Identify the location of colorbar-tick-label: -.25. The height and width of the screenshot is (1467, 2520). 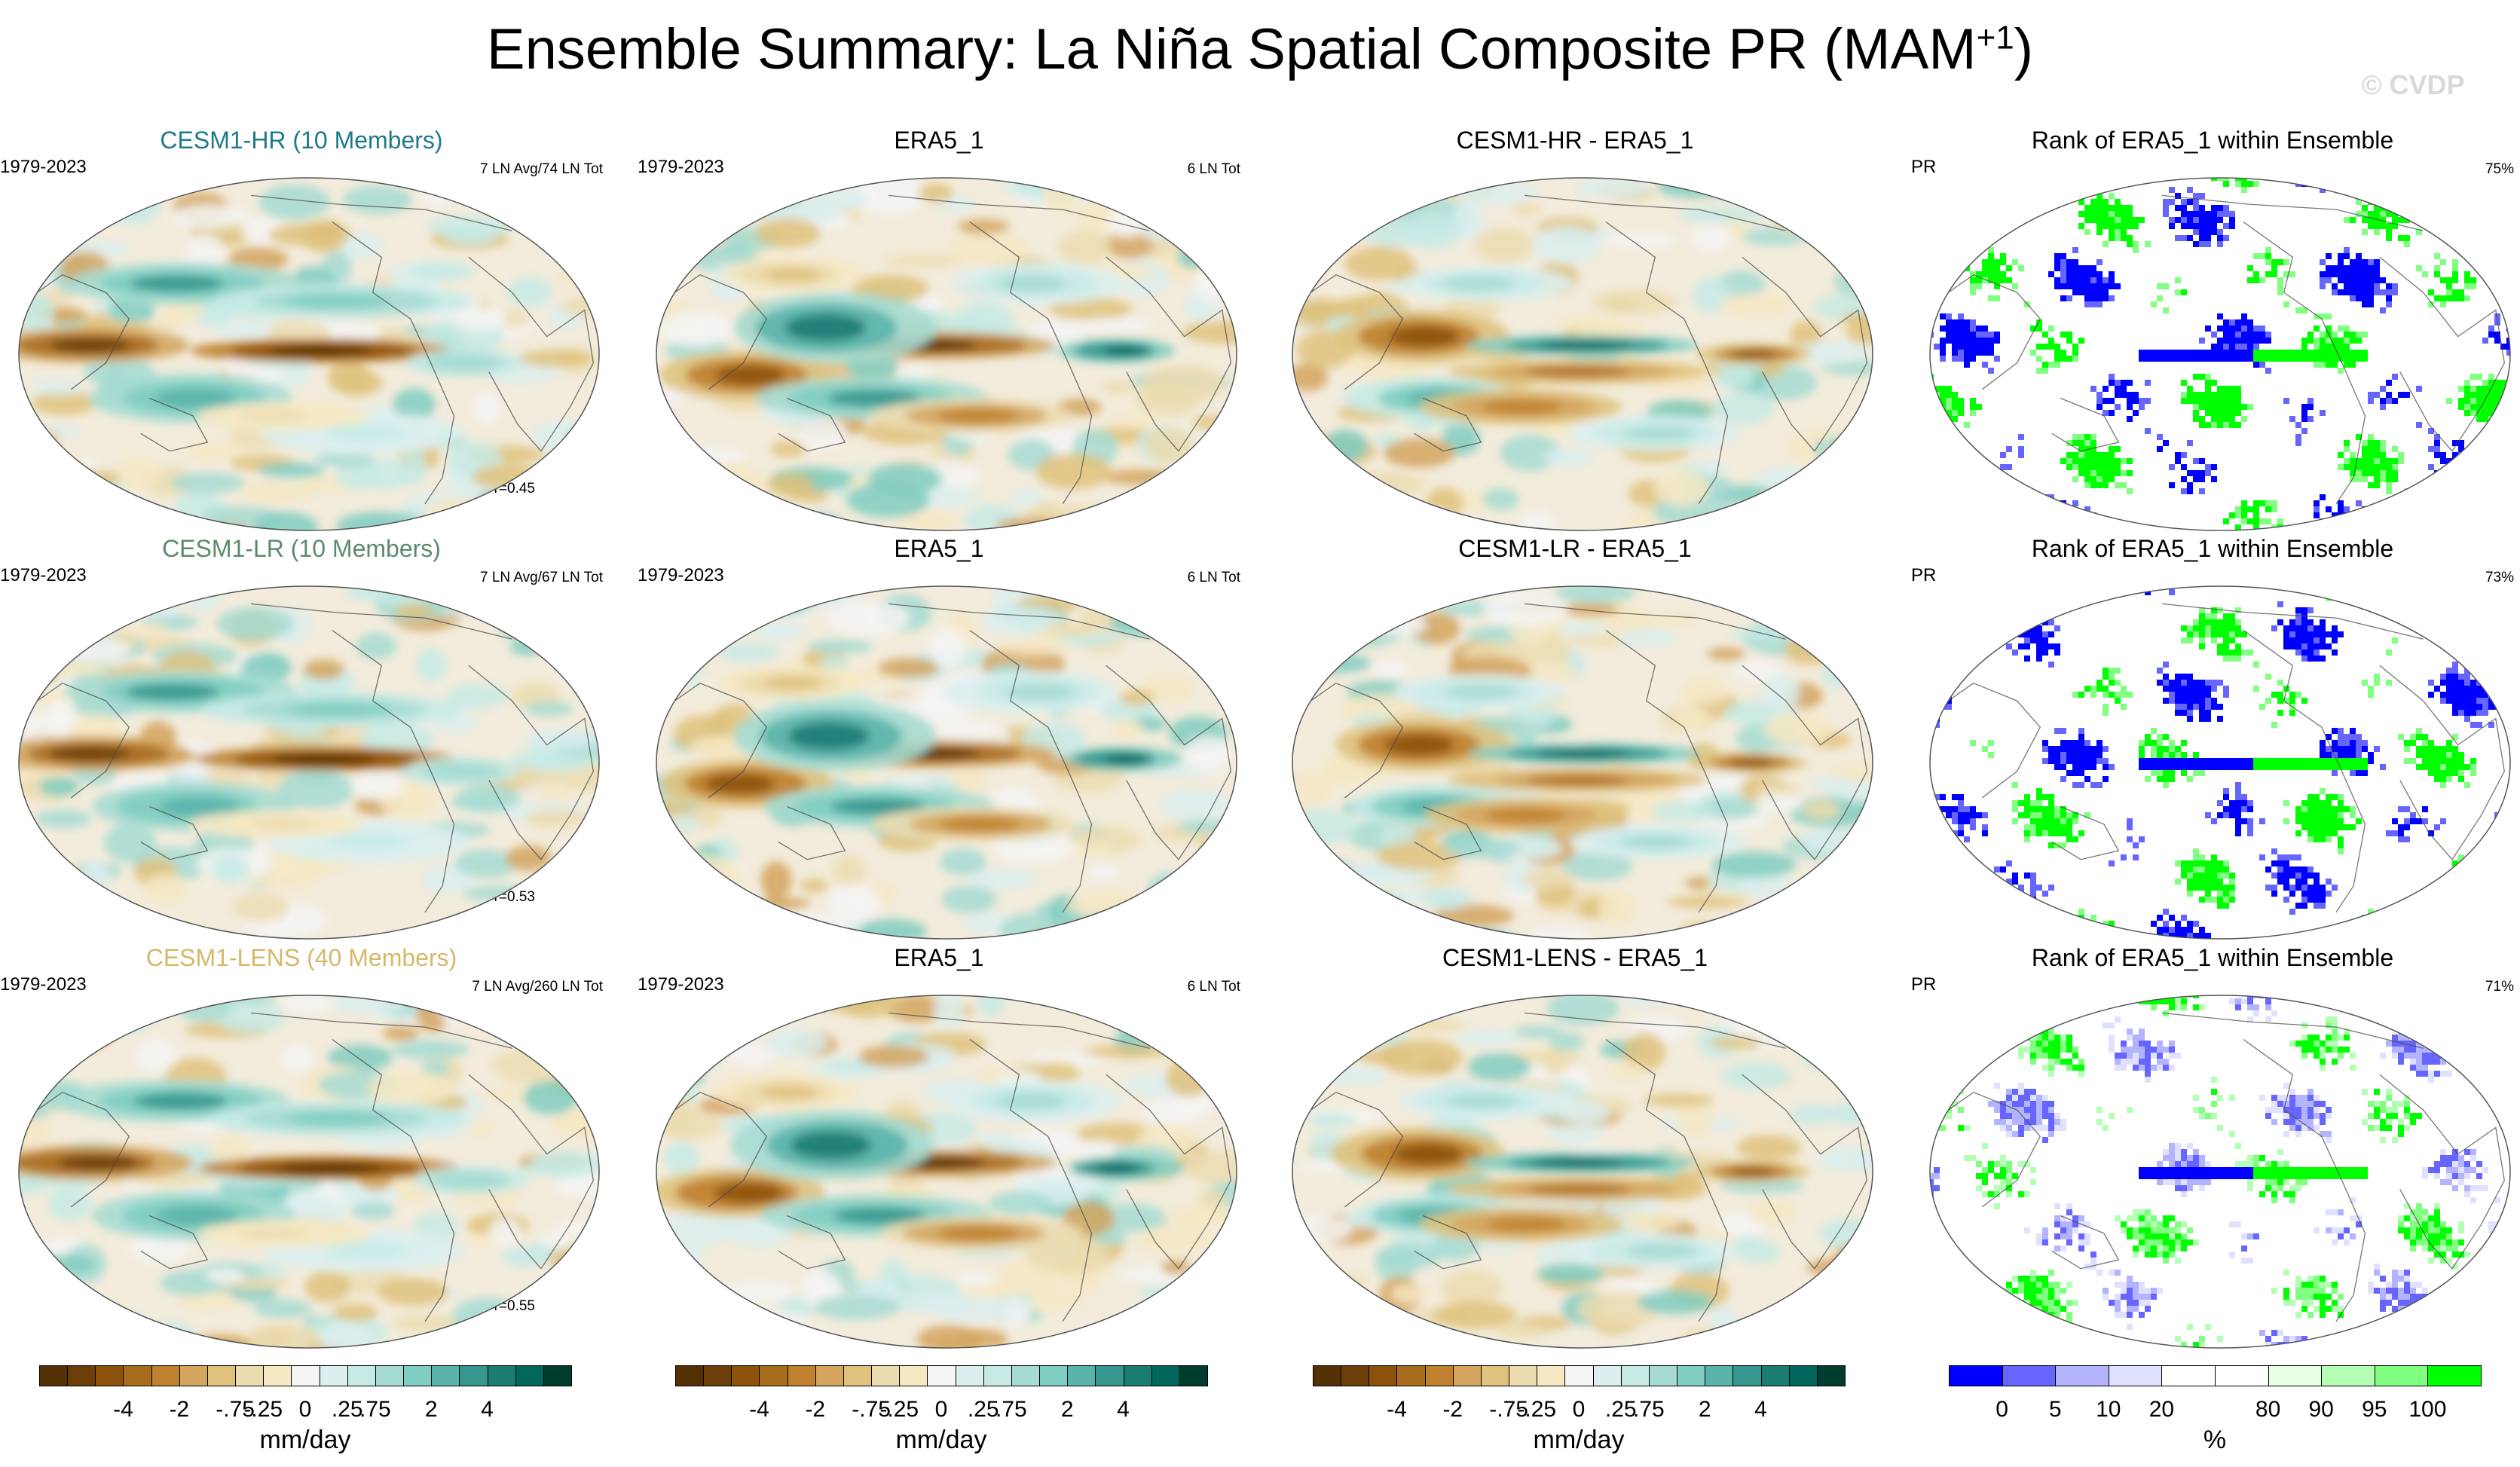
(1537, 1409).